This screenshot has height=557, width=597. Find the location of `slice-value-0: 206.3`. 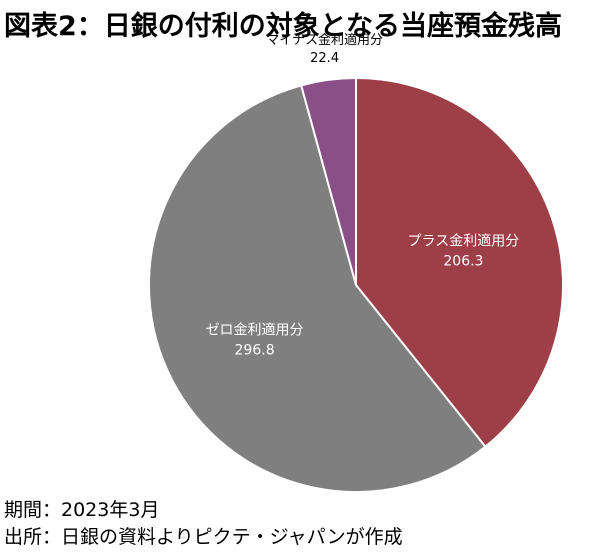

slice-value-0: 206.3 is located at coordinates (463, 261).